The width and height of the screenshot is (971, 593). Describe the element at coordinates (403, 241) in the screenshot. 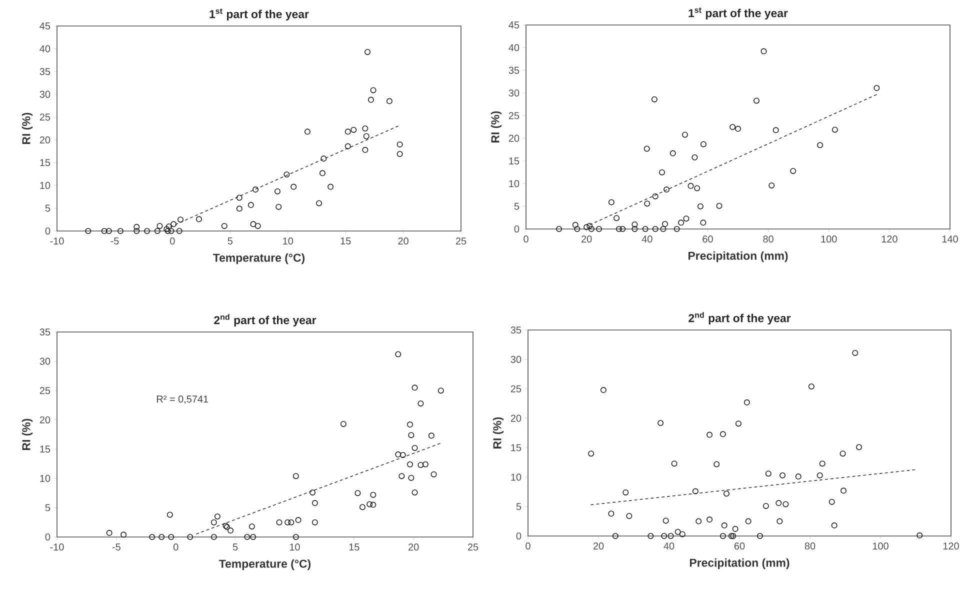

I see `x-tick-label: 20` at that location.